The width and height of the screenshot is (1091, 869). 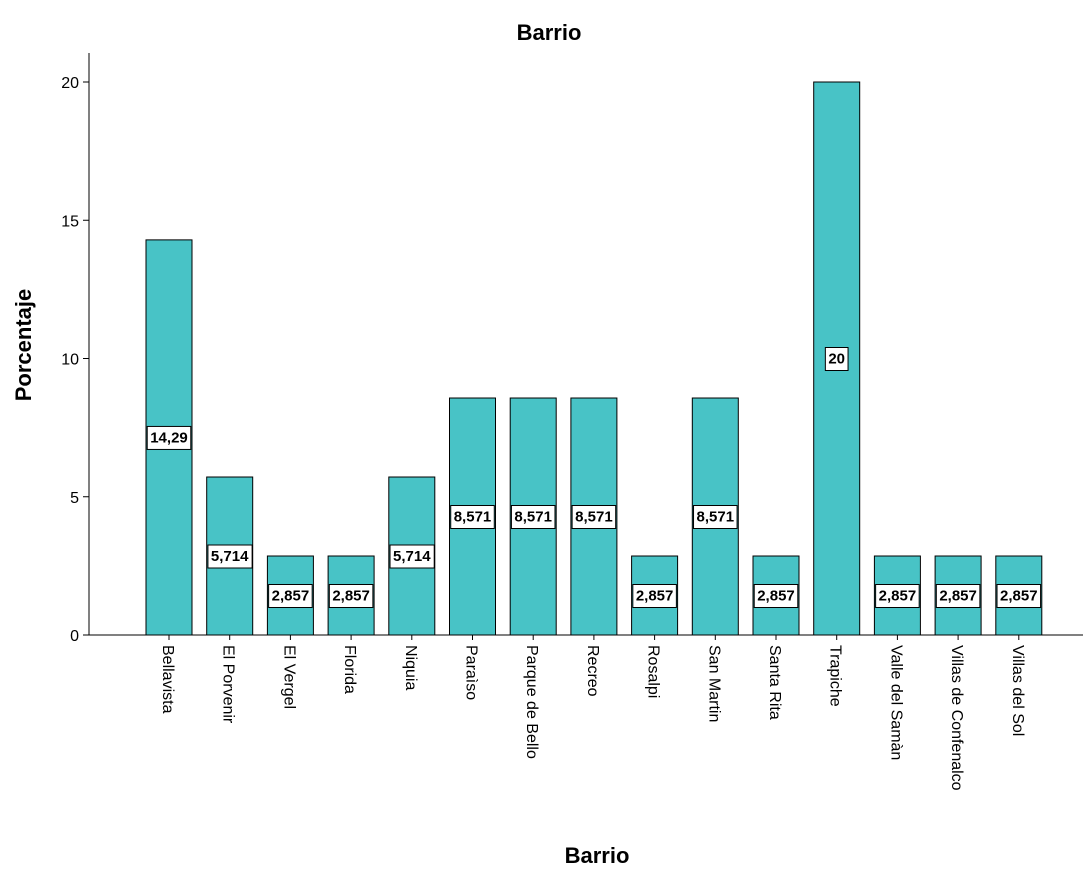 I want to click on y-tick-label: 5, so click(x=74, y=498).